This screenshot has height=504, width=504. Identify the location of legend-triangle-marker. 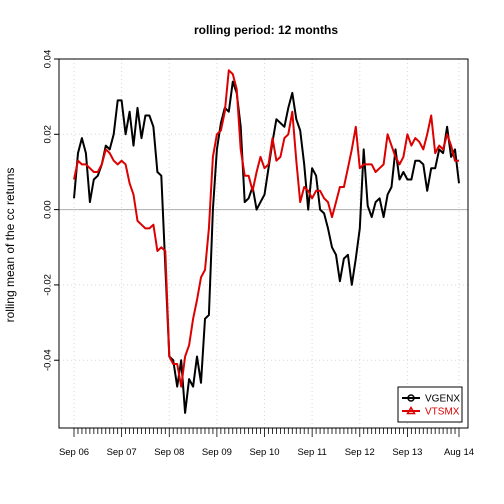
(411, 410).